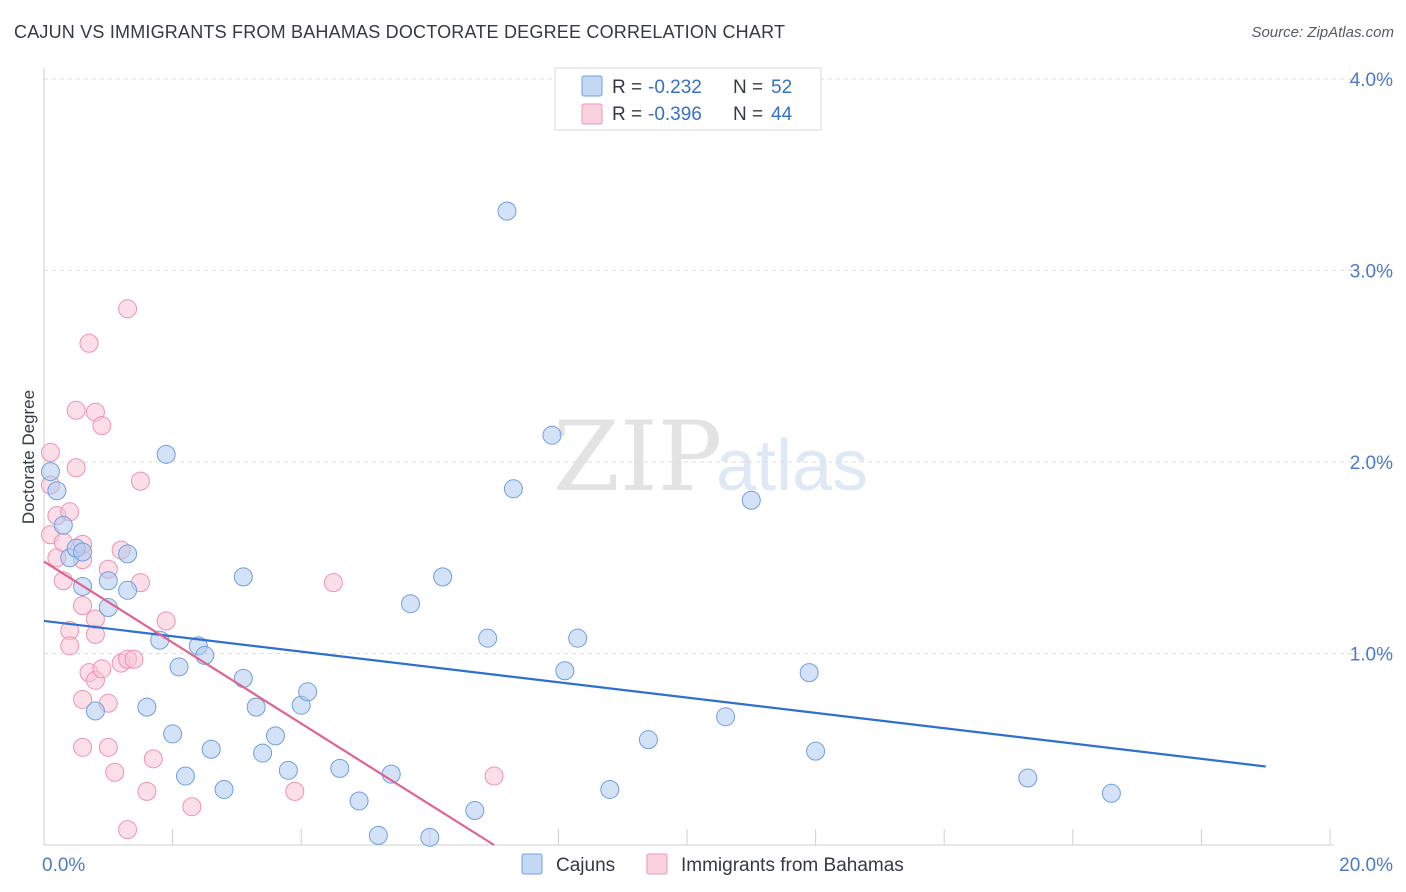  What do you see at coordinates (781, 87) in the screenshot?
I see `legend-n-value-1: 52` at bounding box center [781, 87].